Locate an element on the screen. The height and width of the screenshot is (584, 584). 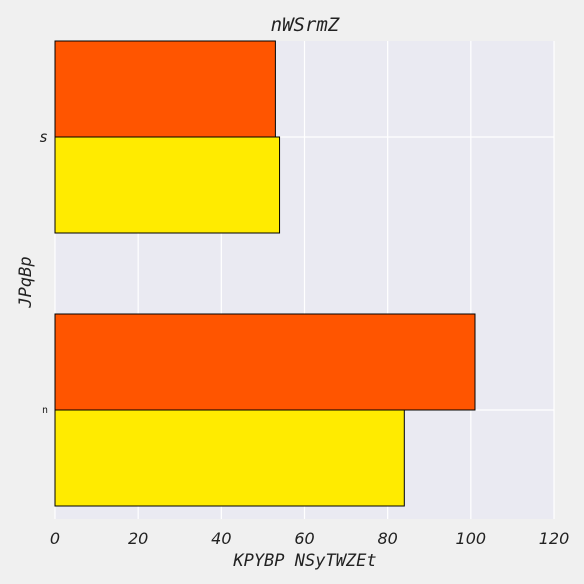
y-ticks: ns is located at coordinates (43, 272).